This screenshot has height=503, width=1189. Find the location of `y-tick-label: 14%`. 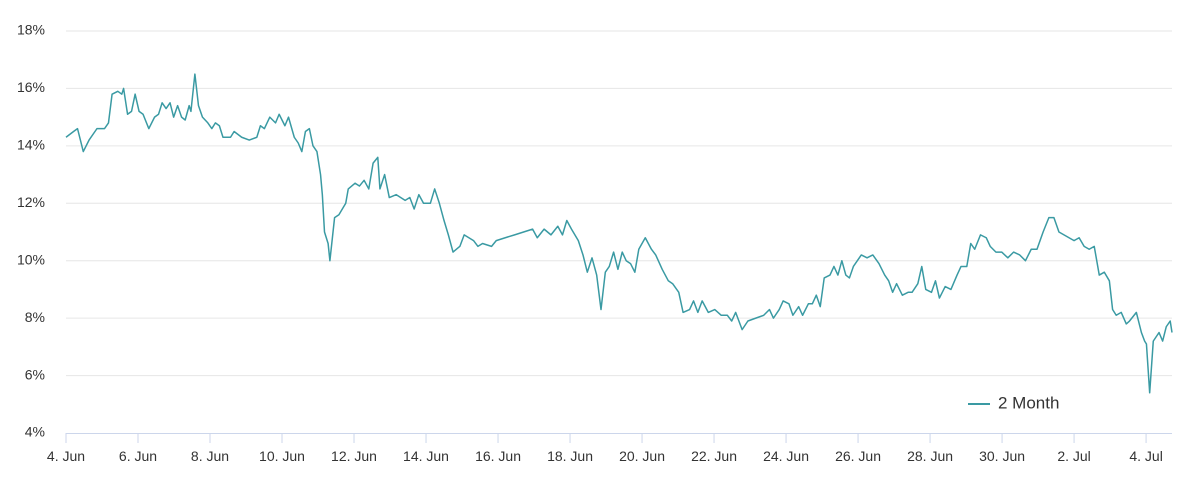

y-tick-label: 14% is located at coordinates (31, 145).